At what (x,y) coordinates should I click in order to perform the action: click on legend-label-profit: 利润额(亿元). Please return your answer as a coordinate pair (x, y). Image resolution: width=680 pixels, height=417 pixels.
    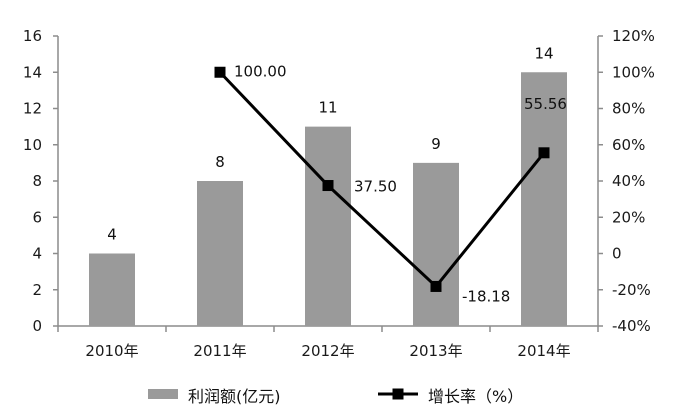
    Looking at the image, I should click on (234, 396).